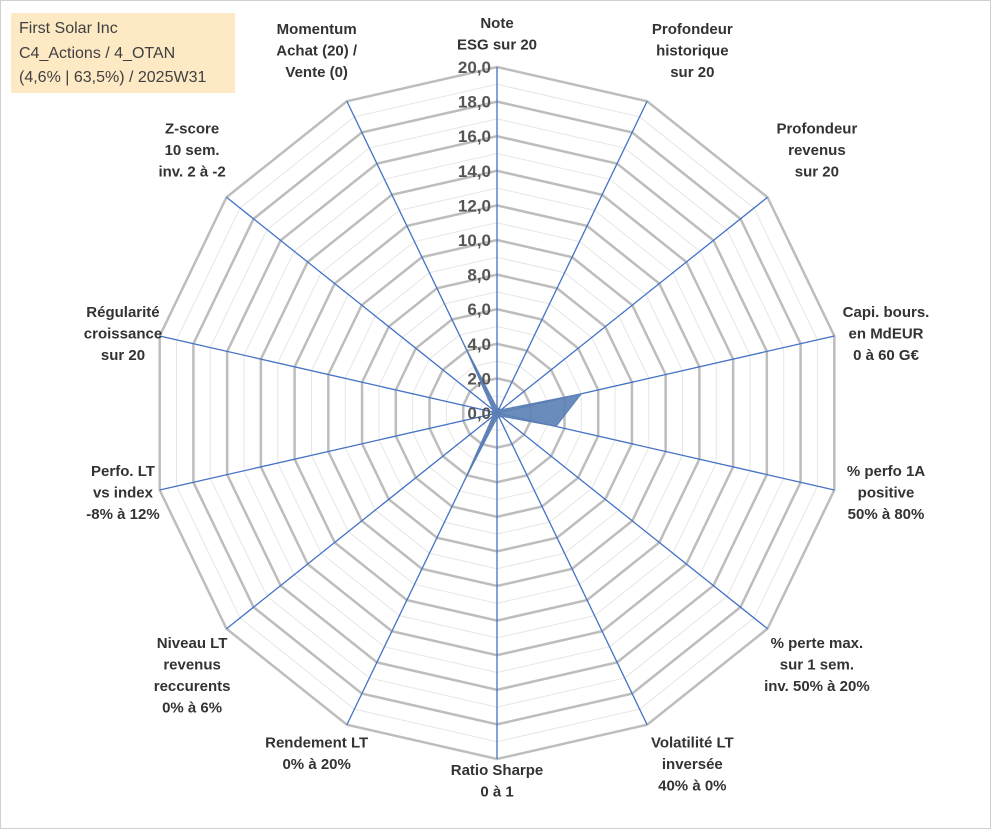  What do you see at coordinates (479, 344) in the screenshot?
I see `radial-tick-label: 4,0` at bounding box center [479, 344].